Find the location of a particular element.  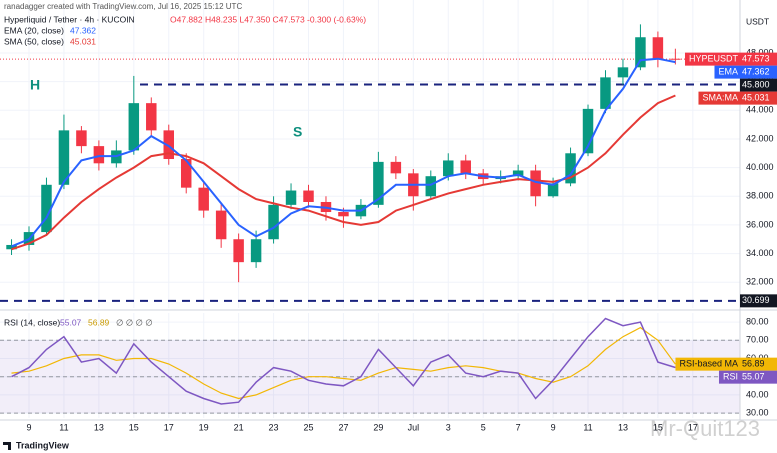

rsi-ma-legend-value: 56.89 is located at coordinates (99, 322).